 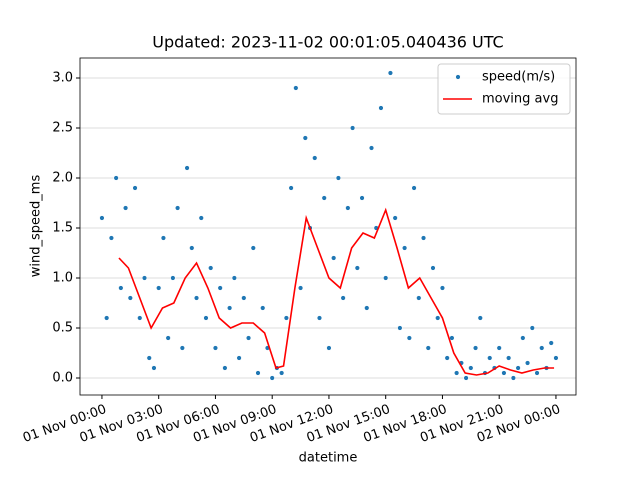 I want to click on y-tick-label: 2.0, so click(x=62, y=178).